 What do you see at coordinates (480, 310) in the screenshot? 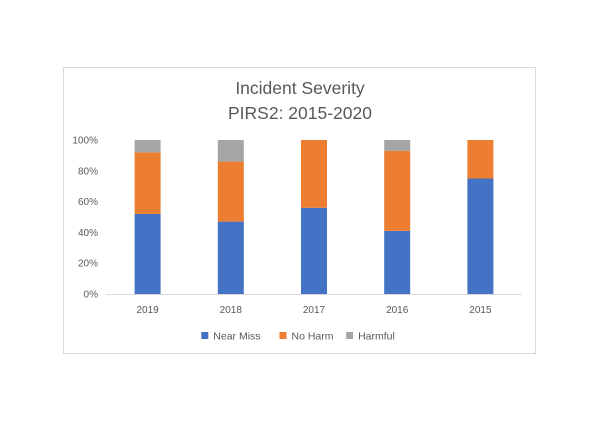
I see `x-tick-label: 2015` at bounding box center [480, 310].